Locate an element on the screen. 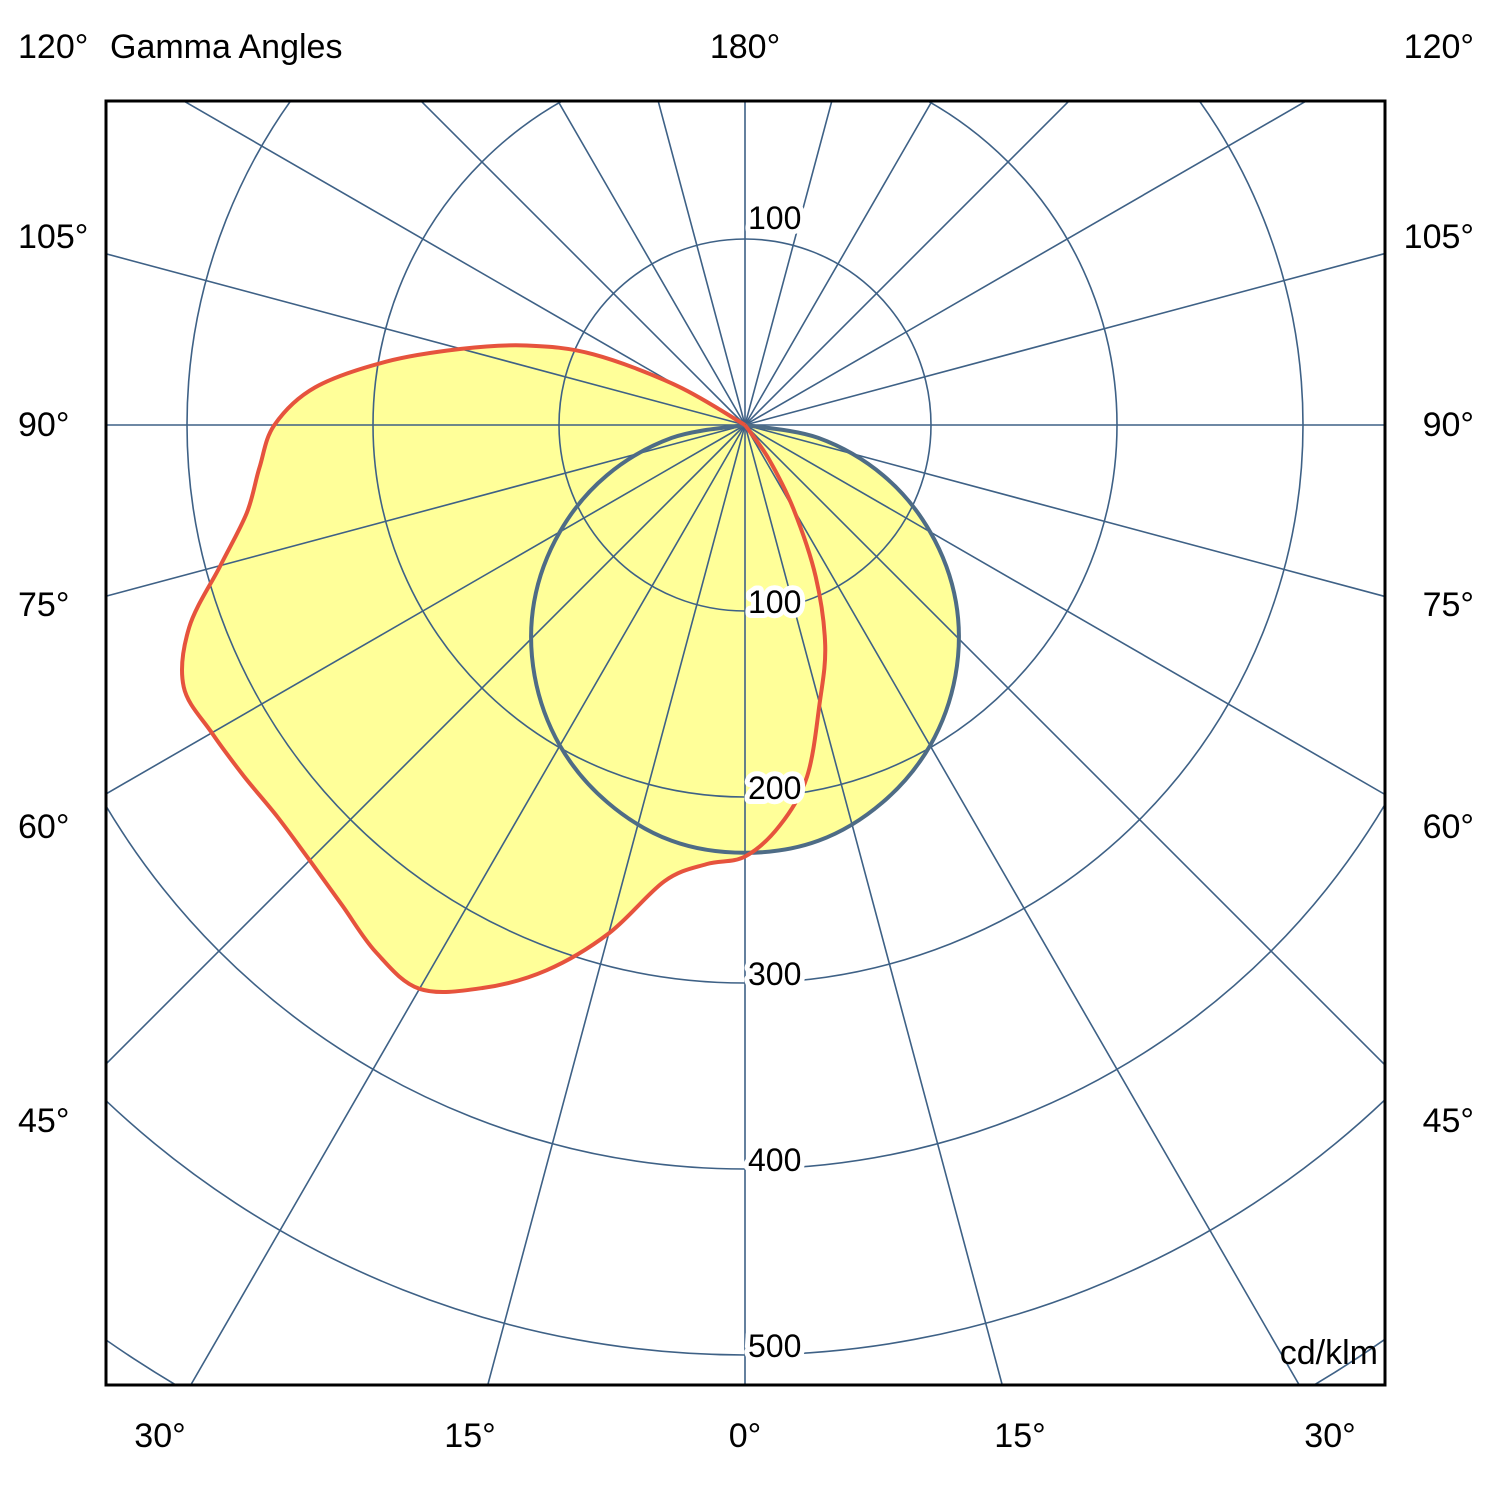 This screenshot has height=1490, width=1490. angle-label-top-center: 180° is located at coordinates (745, 47).